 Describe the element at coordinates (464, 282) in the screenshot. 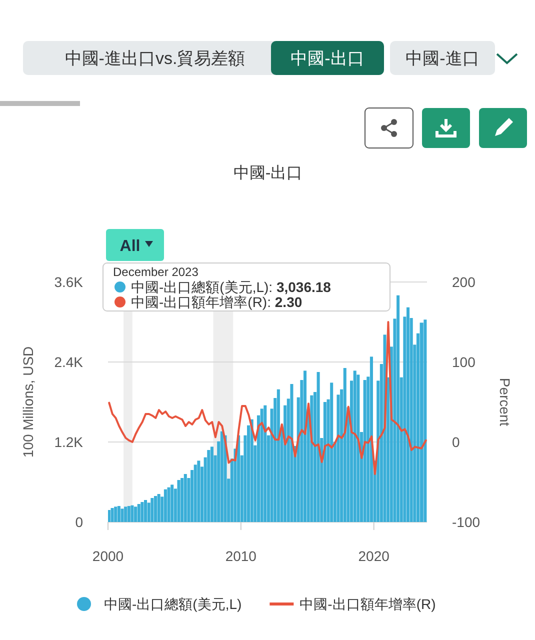

I see `y2-tick-label: 200` at that location.